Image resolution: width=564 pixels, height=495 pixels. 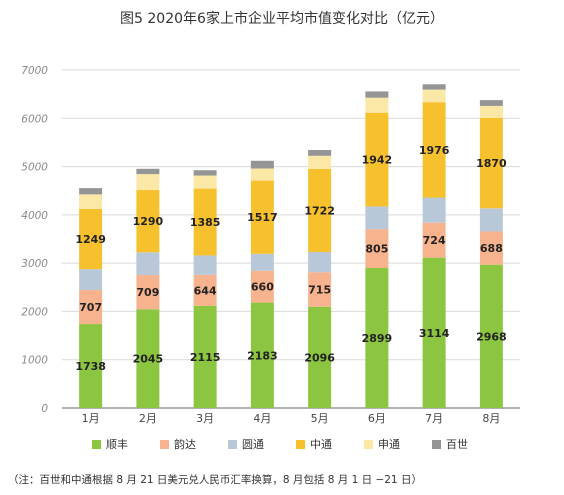 What do you see at coordinates (377, 418) in the screenshot?
I see `x-tick-label: 6月` at bounding box center [377, 418].